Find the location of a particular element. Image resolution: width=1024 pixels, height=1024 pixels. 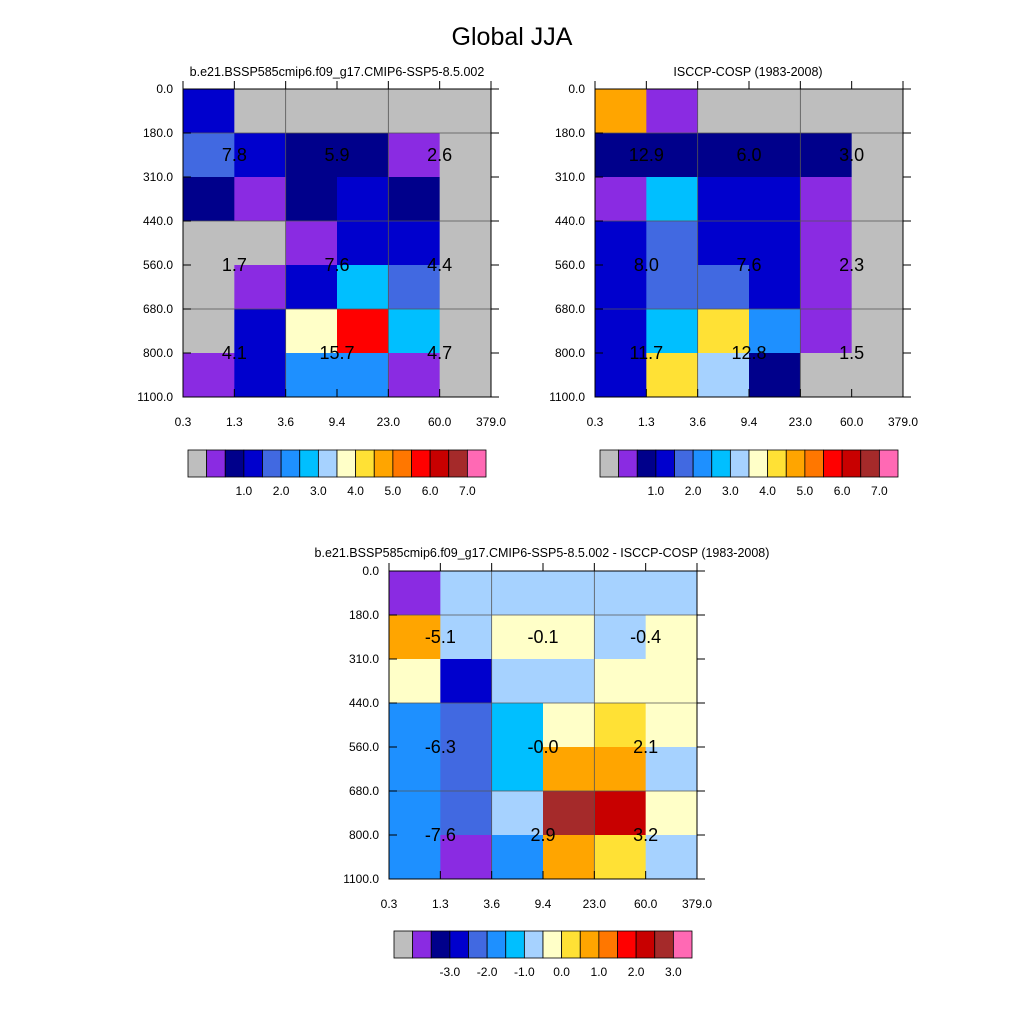

colorbar-tick-label: 6.0 is located at coordinates (430, 491).